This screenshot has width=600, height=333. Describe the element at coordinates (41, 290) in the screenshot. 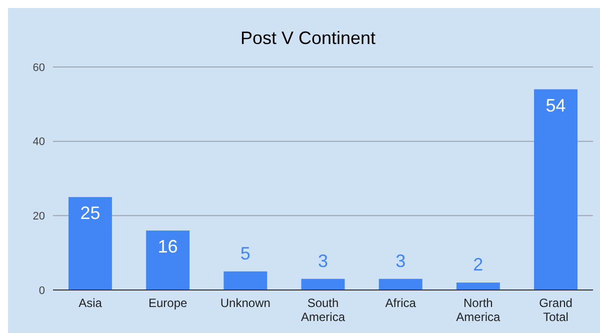

I see `y-tick-label: 0` at that location.